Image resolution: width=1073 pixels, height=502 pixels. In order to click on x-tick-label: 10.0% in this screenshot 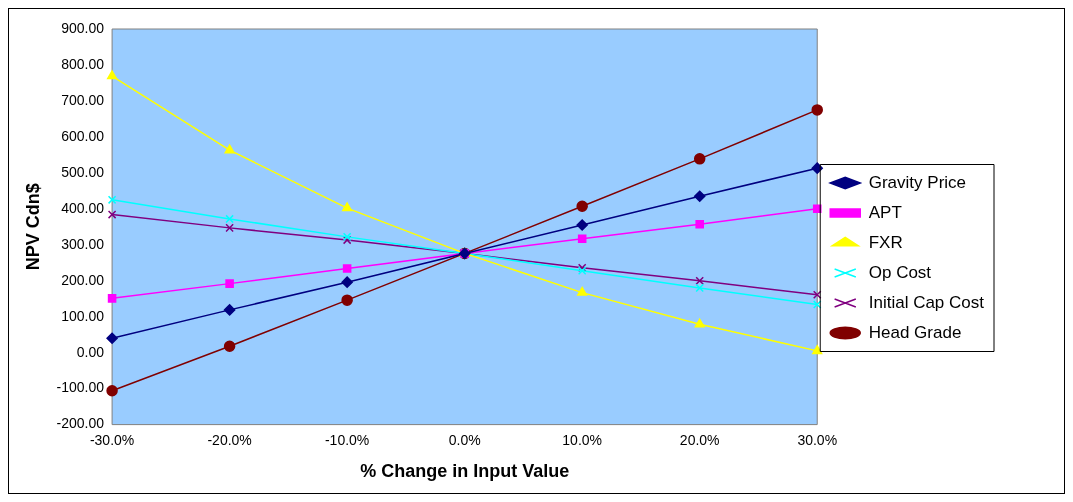, I will do `click(582, 439)`.